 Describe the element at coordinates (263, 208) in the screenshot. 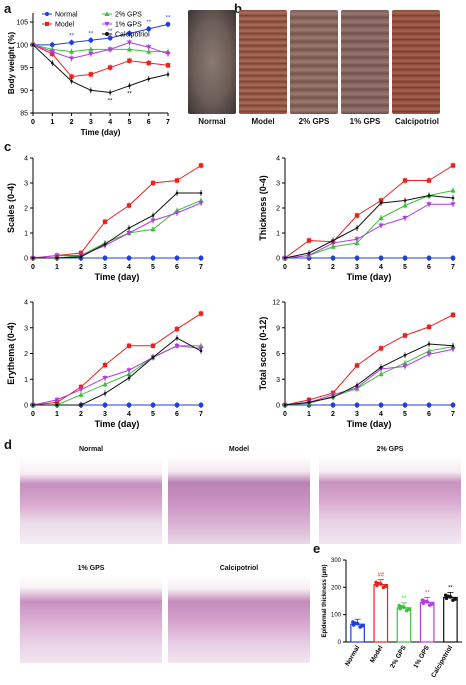

I see `y-axis-label: Thickness (0-4)` at that location.